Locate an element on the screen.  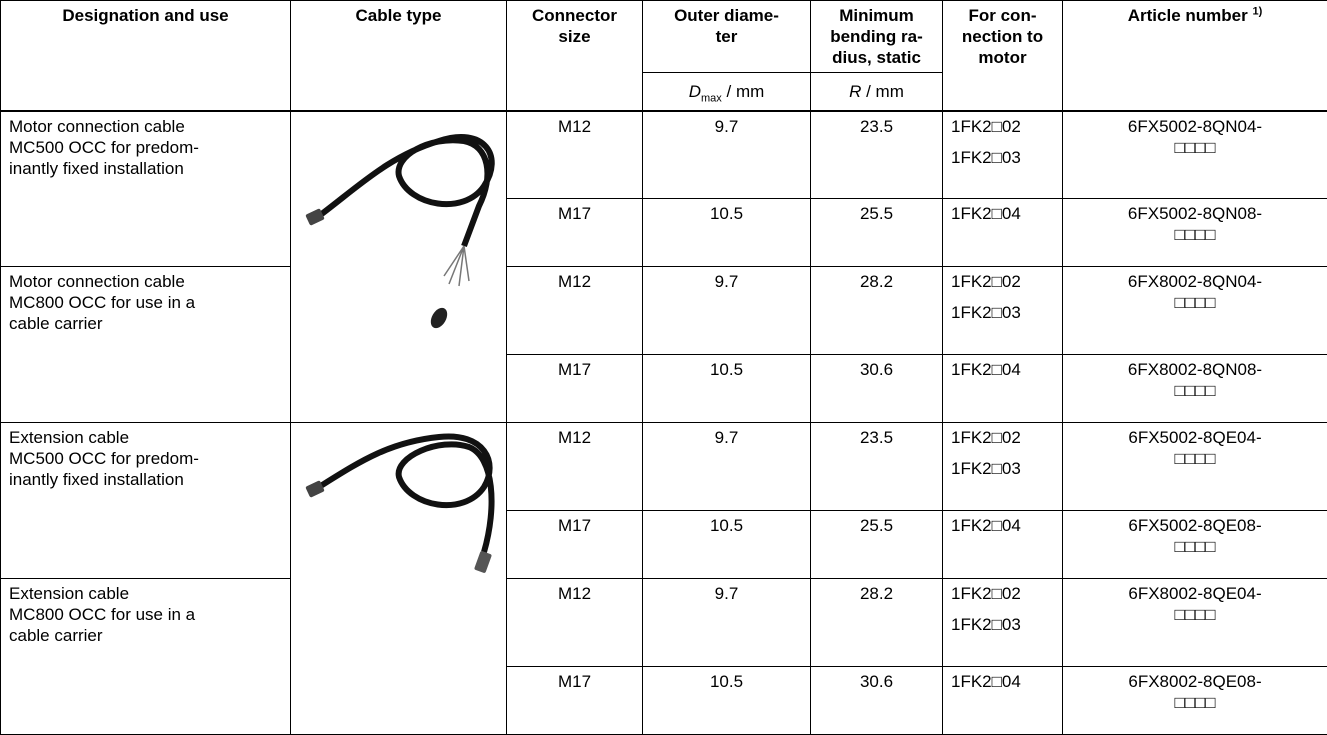
header-line: dius, static is located at coordinates (876, 57).